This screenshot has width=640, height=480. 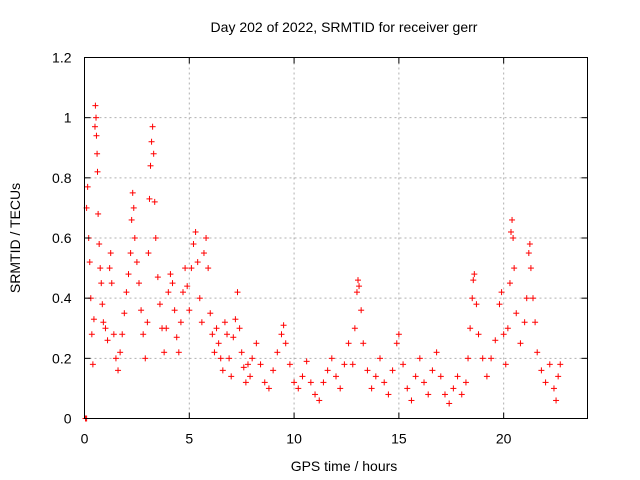 I want to click on y-tick-label: 1.2, so click(x=62, y=58).